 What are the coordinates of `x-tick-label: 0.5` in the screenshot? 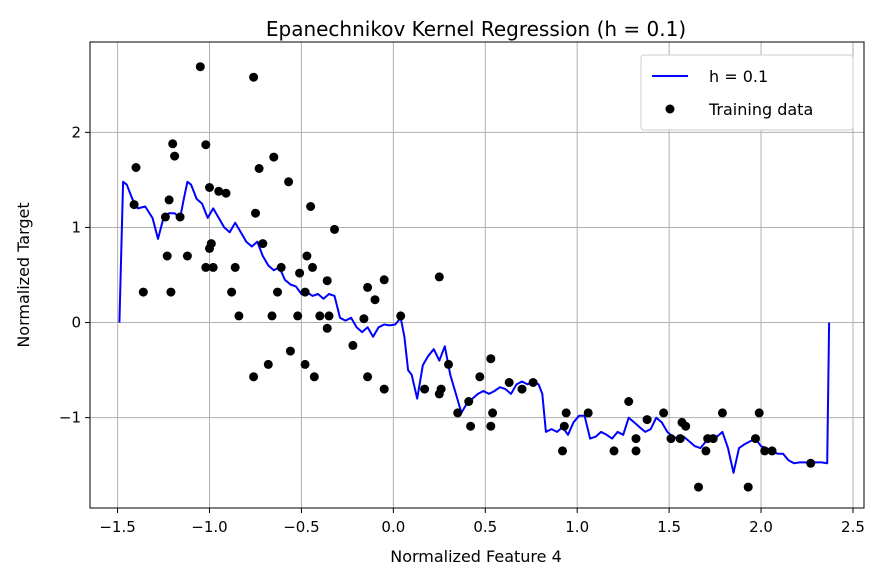 It's located at (485, 527).